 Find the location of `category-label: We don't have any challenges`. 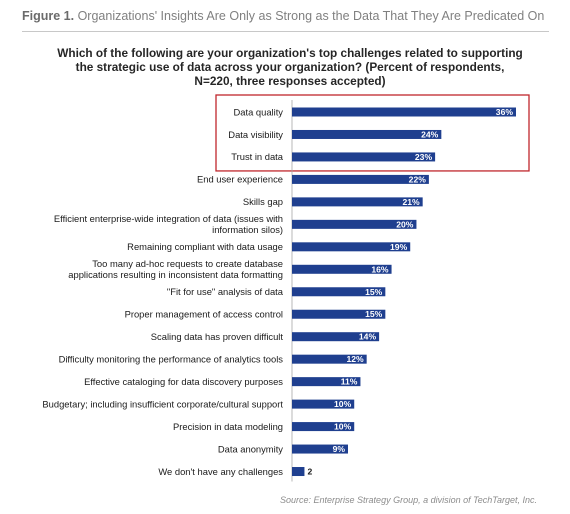

category-label: We don't have any challenges is located at coordinates (220, 471).